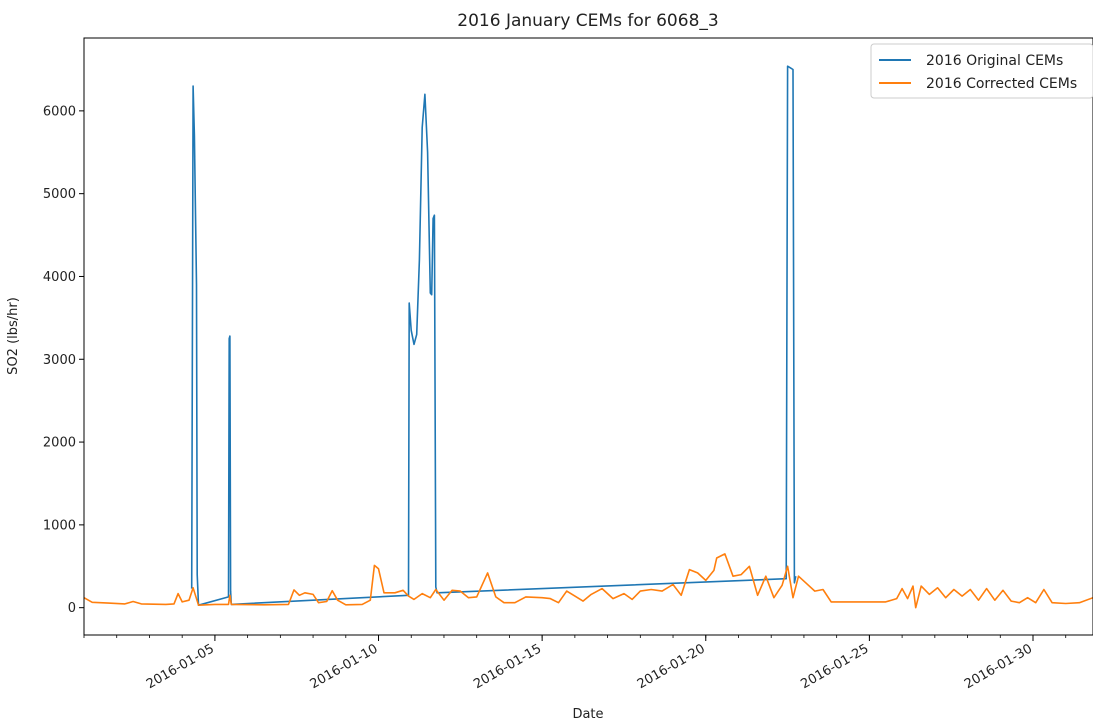  Describe the element at coordinates (59, 360) in the screenshot. I see `y-tick-label: 3000` at that location.